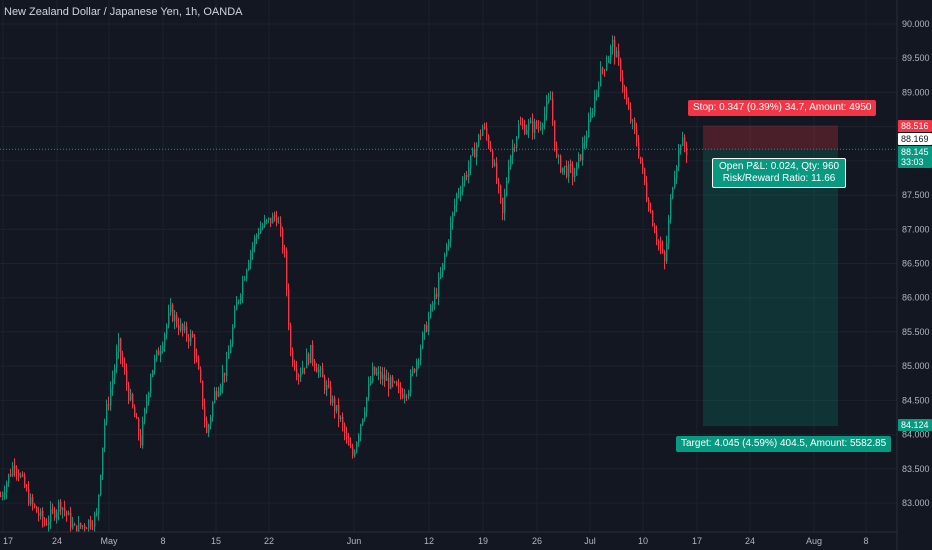  Describe the element at coordinates (109, 541) in the screenshot. I see `x-tick-label: May` at that location.